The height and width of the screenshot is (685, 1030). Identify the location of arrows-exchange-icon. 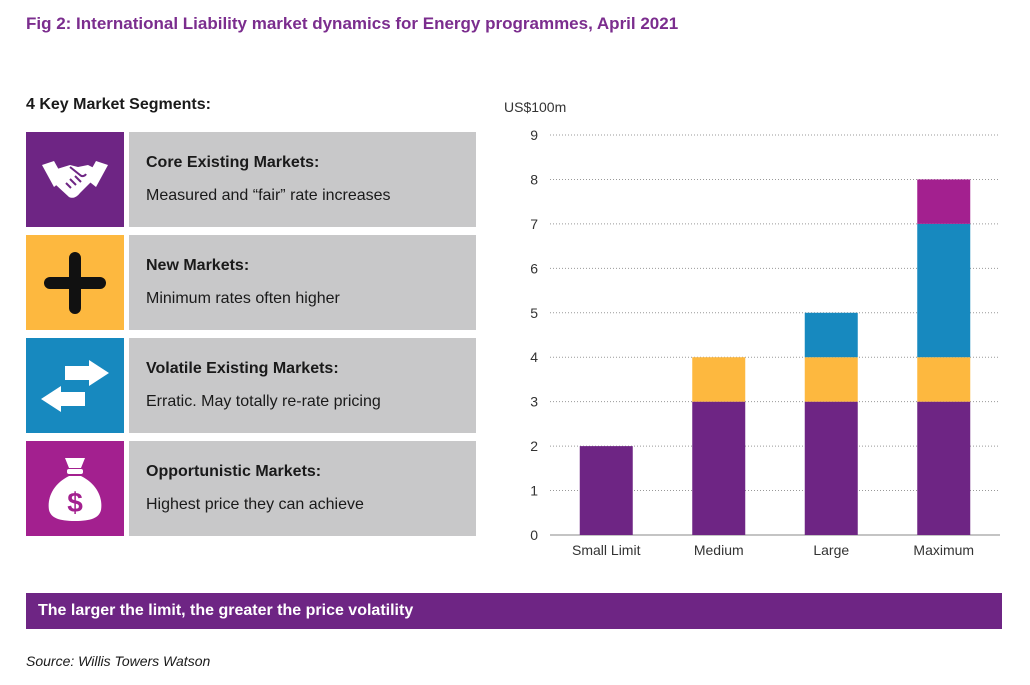
(75, 385).